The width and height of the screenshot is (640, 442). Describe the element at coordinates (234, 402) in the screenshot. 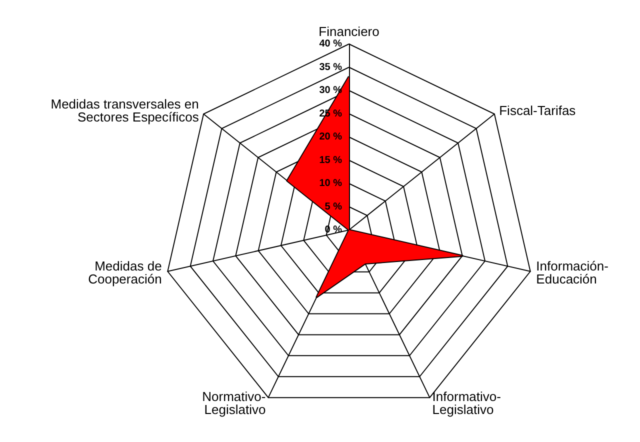

I see `spoke-label: Normativo- Legislativo` at that location.